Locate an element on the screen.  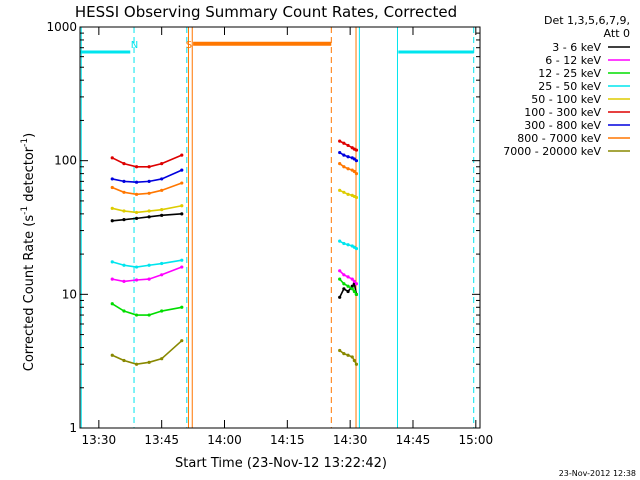
flag-n: N is located at coordinates (134, 45).